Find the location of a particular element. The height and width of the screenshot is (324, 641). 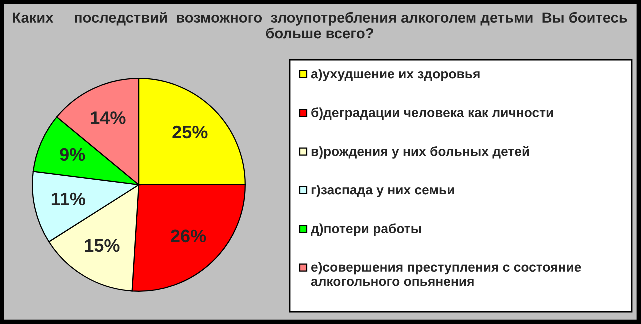

data-label: 9% is located at coordinates (73, 155).